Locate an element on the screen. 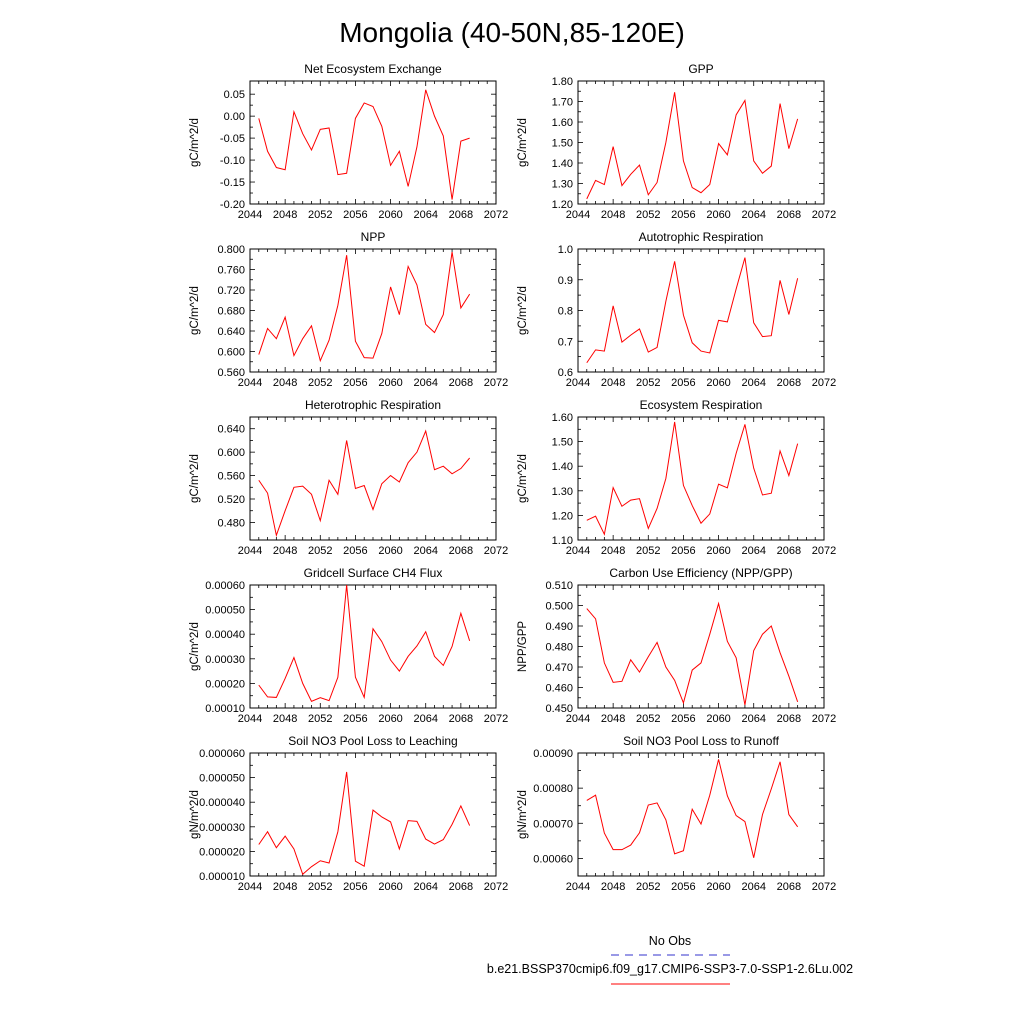 The image size is (1024, 1024). y-tick-label: 0.450 is located at coordinates (559, 709).